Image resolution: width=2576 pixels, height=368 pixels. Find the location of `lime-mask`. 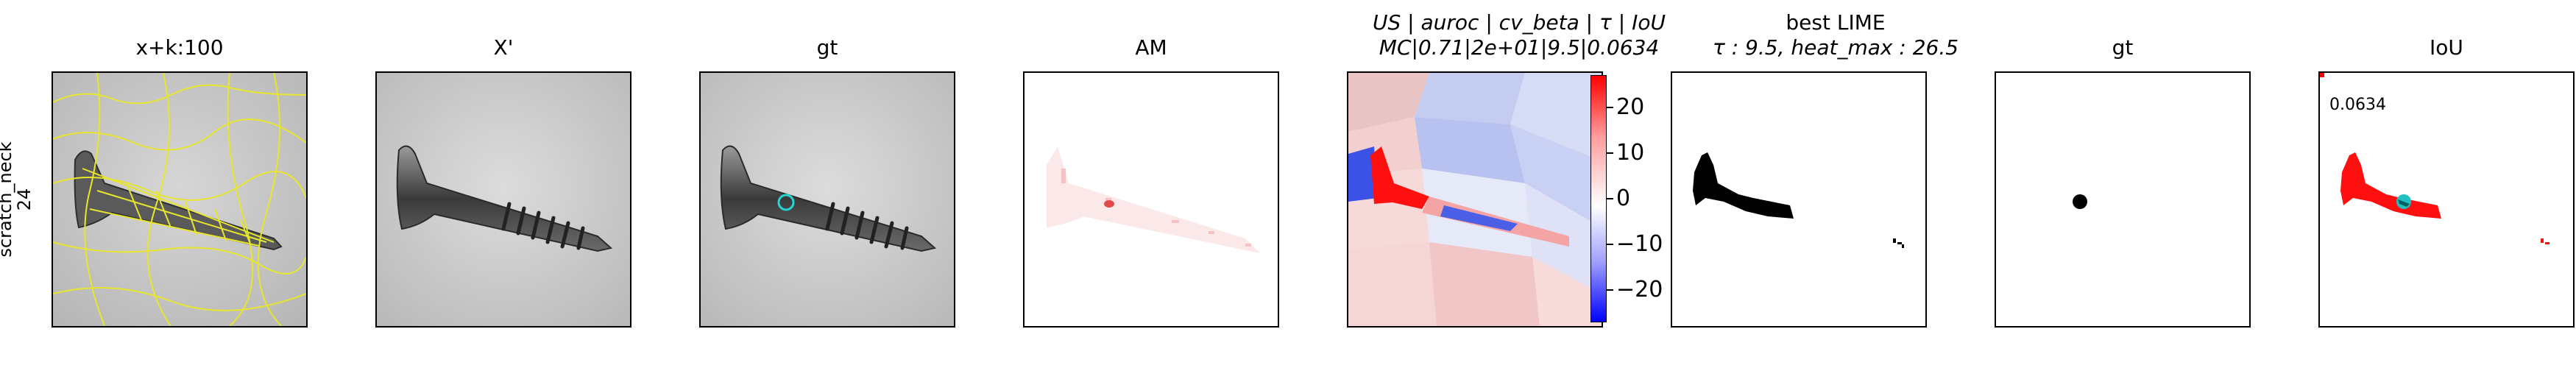

lime-mask is located at coordinates (1798, 200).